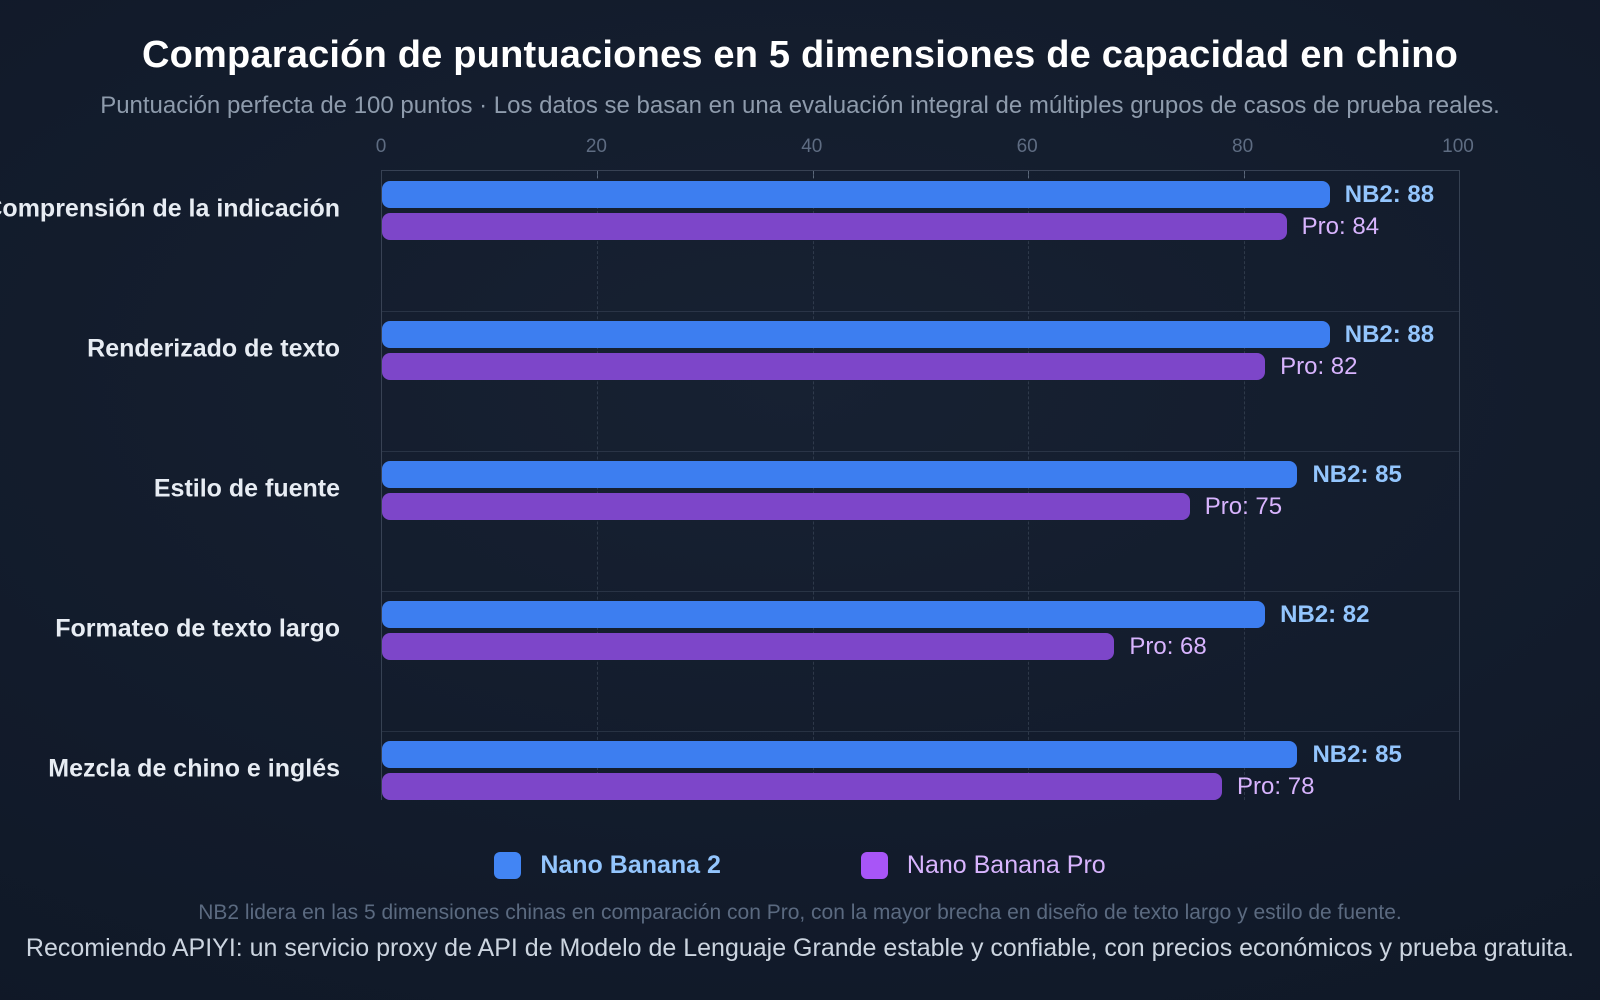 The height and width of the screenshot is (1000, 1600). I want to click on x-tick-label: 20, so click(596, 146).